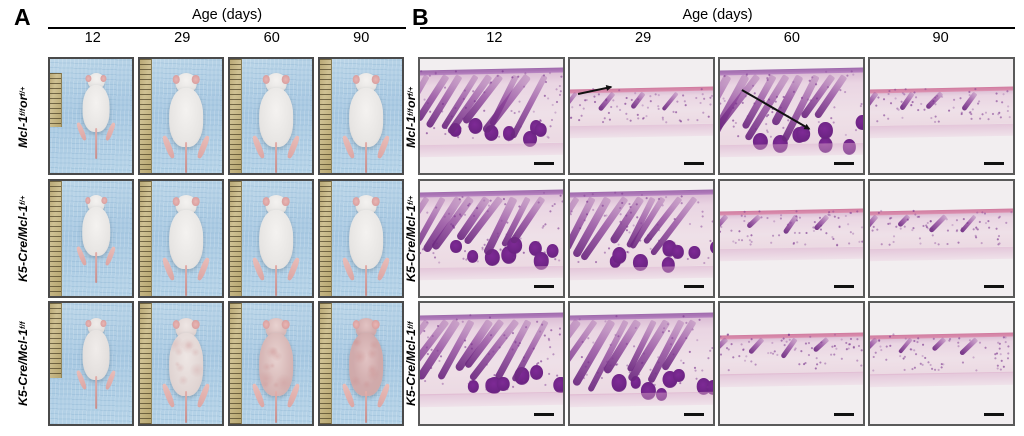 This screenshot has width=1024, height=436. I want to click on panel-a-header: Age (days) 12 29 60 90, so click(227, 27).